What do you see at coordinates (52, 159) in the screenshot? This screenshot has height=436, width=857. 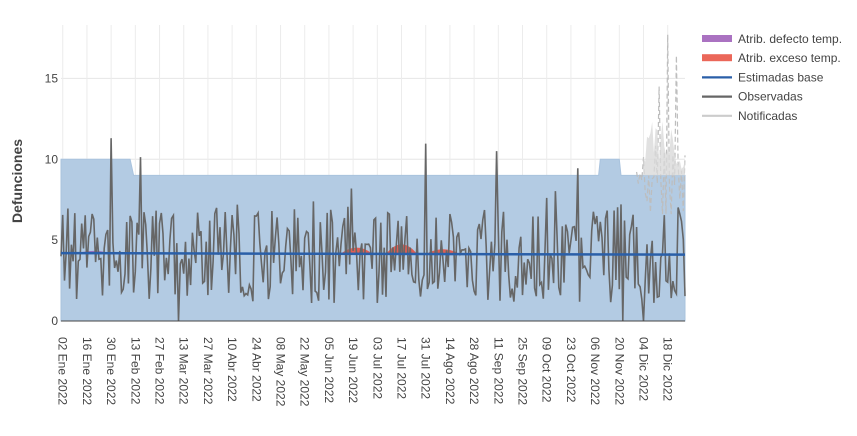 I see `y-tick-label: 10` at bounding box center [52, 159].